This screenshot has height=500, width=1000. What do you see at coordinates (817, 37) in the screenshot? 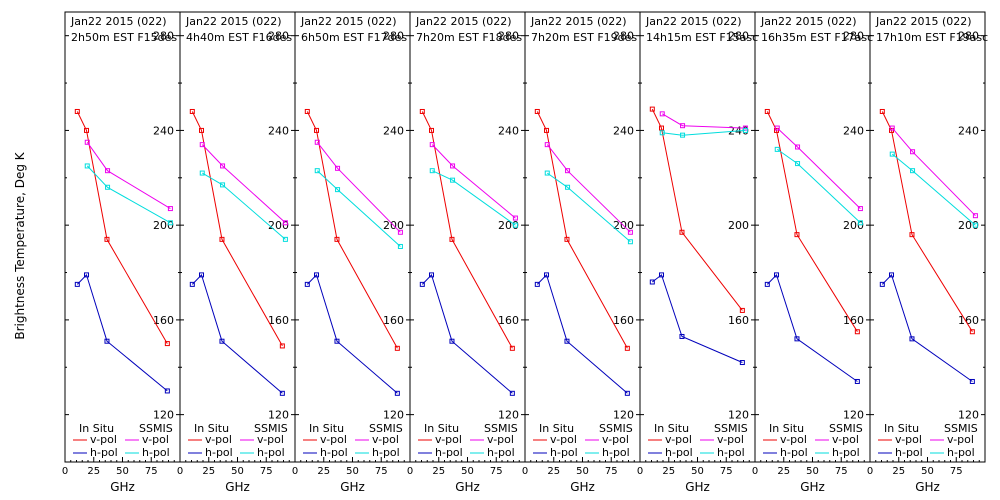
I see `panel-subtitle: 16h35m EST F17asc` at bounding box center [817, 37].